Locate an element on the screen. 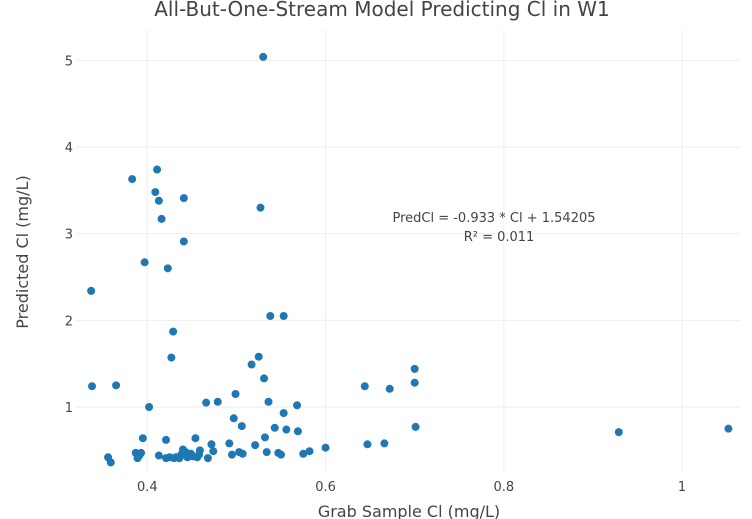  x-tick-label: 0.4 is located at coordinates (147, 487).